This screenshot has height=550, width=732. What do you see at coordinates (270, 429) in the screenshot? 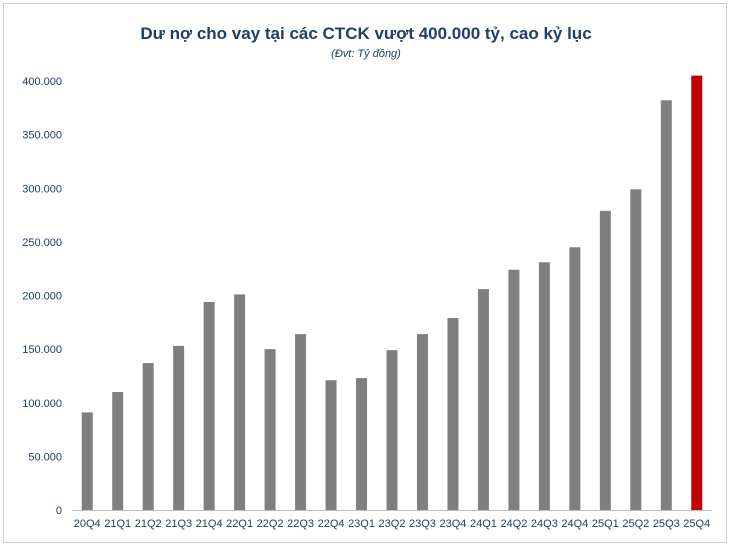
I see `bar-22Q2` at bounding box center [270, 429].